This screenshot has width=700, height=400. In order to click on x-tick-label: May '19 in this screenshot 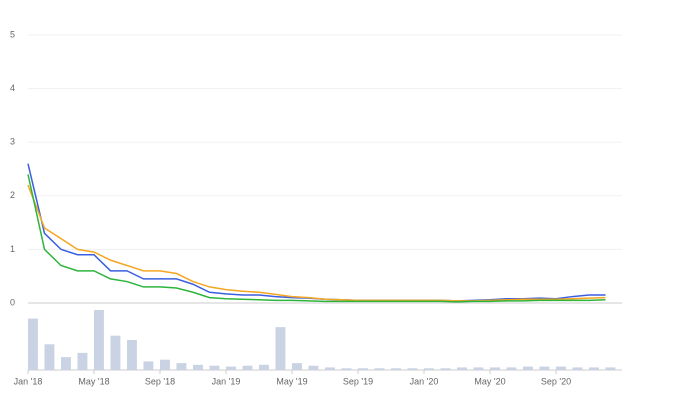, I will do `click(291, 381)`.